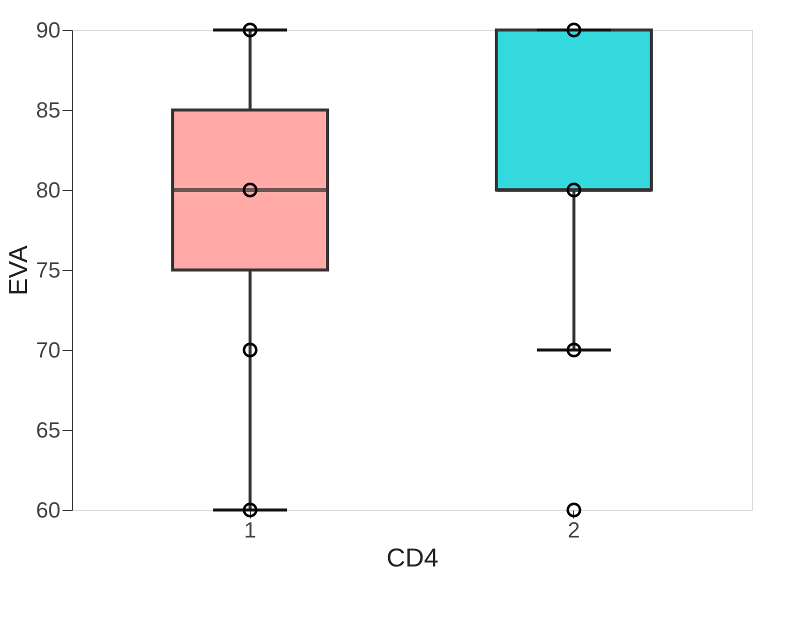  Describe the element at coordinates (48, 110) in the screenshot. I see `y-tick-label: 85` at that location.